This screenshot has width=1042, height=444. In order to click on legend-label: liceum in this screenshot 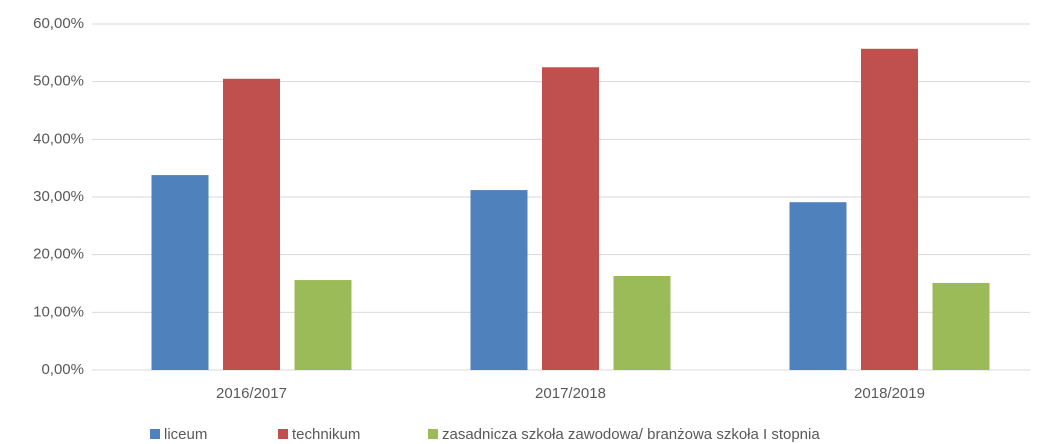, I will do `click(185, 434)`.